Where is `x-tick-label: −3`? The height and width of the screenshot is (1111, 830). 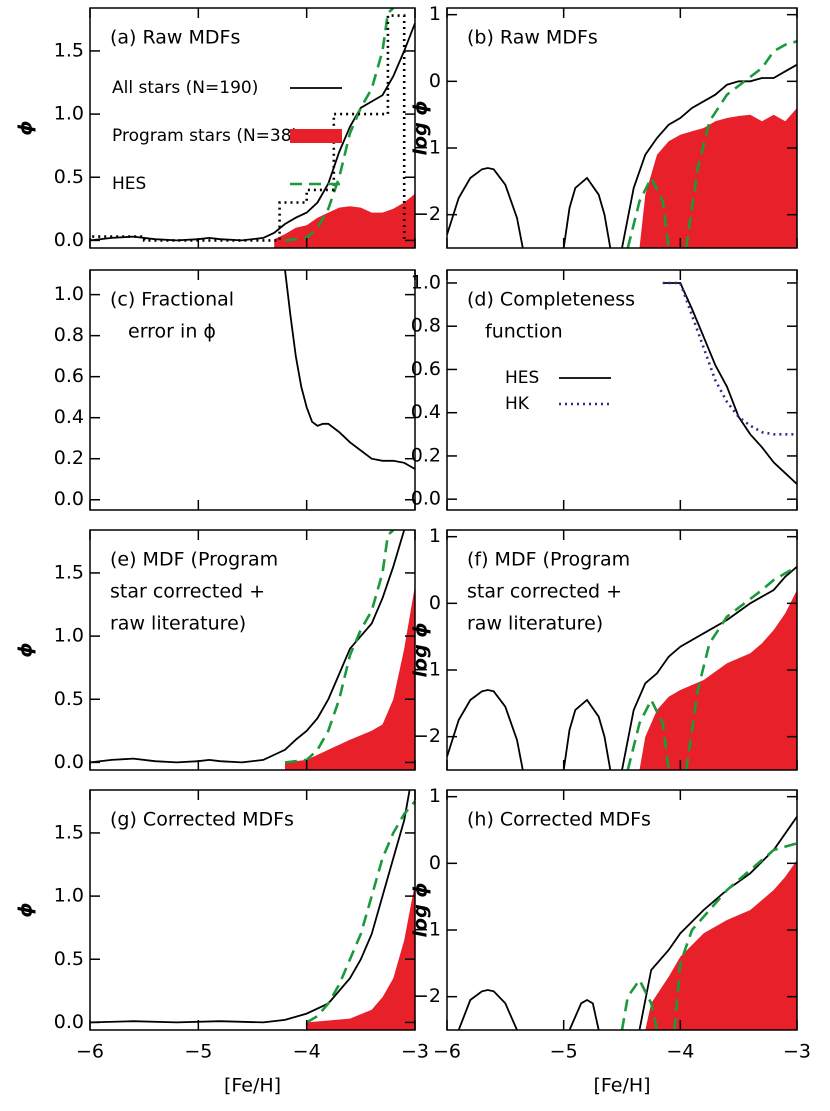
x-tick-label: −3 is located at coordinates (415, 1052).